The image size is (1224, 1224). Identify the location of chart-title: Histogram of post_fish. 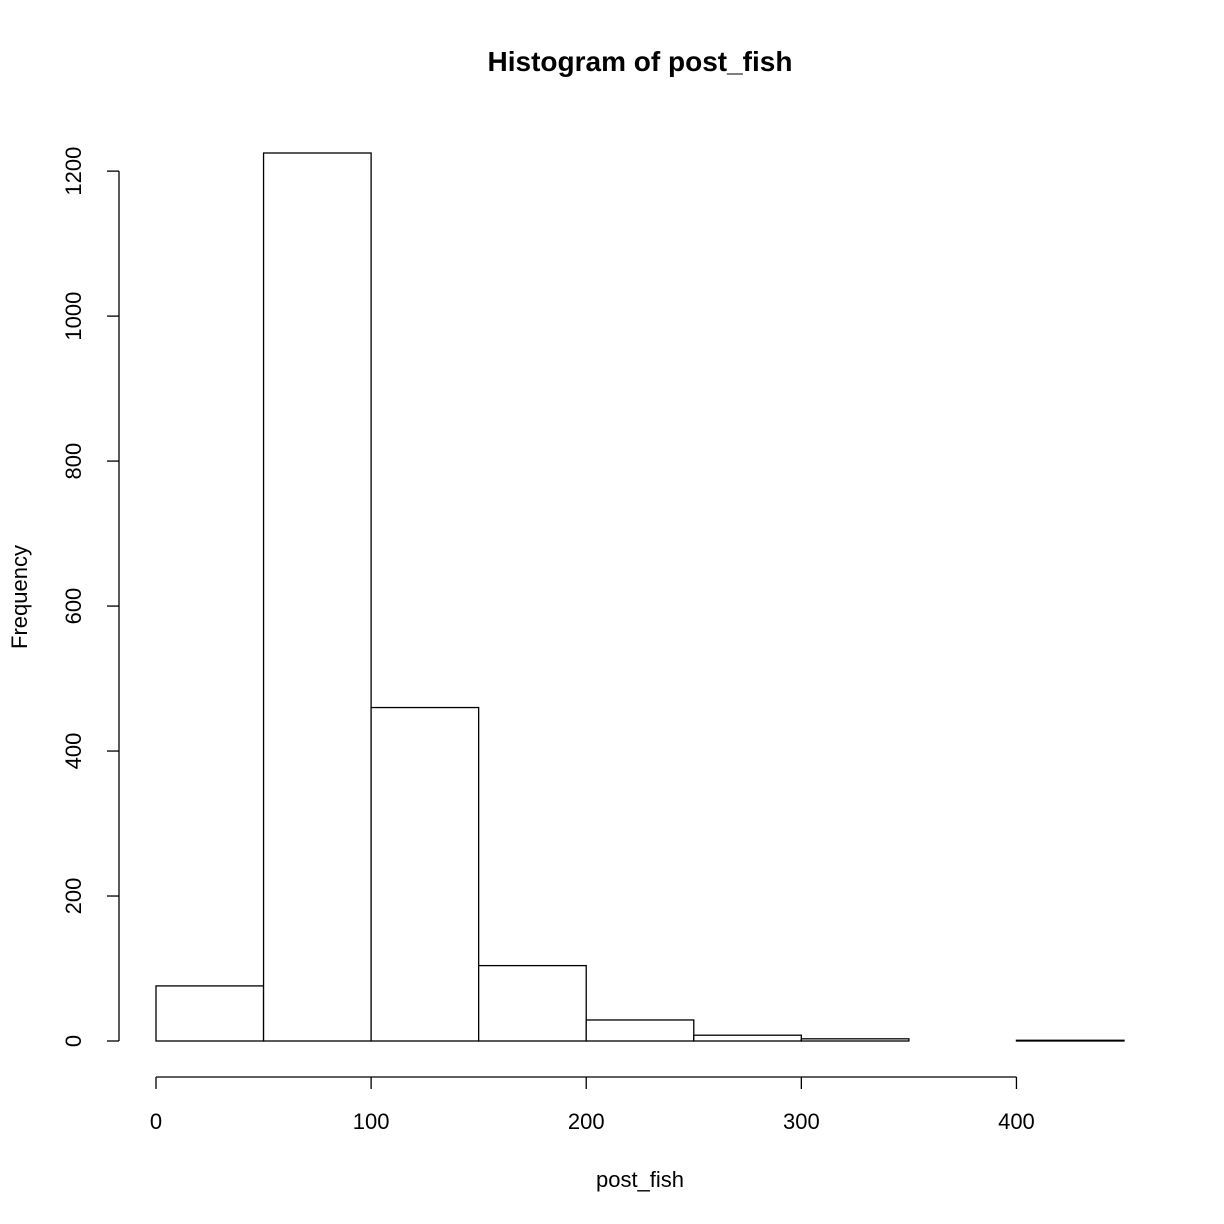
(640, 61).